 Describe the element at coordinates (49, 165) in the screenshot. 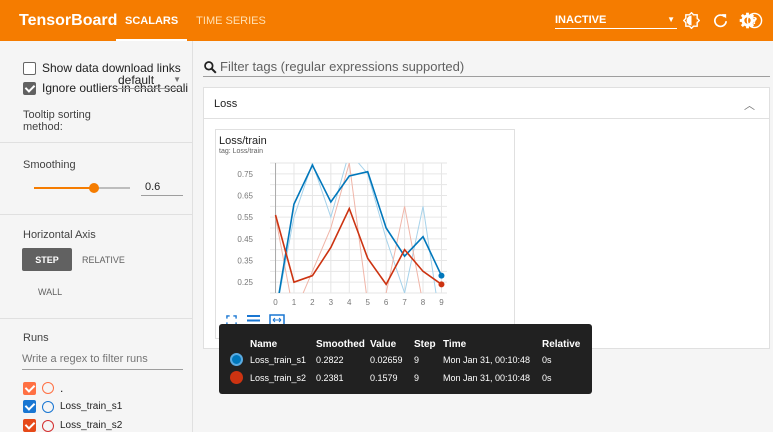

I see `smoothing-label: Smoothing` at that location.